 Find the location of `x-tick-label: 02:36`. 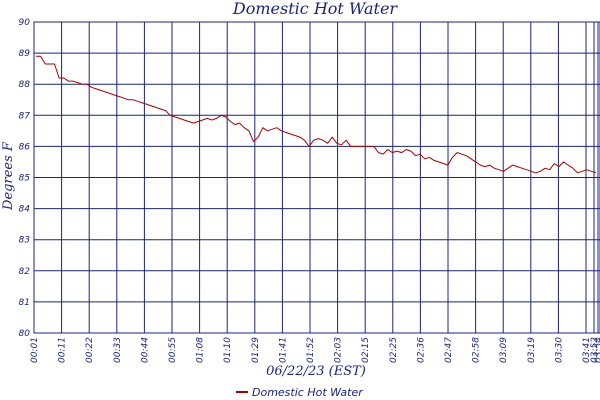

x-tick-label: 02:36 is located at coordinates (421, 350).